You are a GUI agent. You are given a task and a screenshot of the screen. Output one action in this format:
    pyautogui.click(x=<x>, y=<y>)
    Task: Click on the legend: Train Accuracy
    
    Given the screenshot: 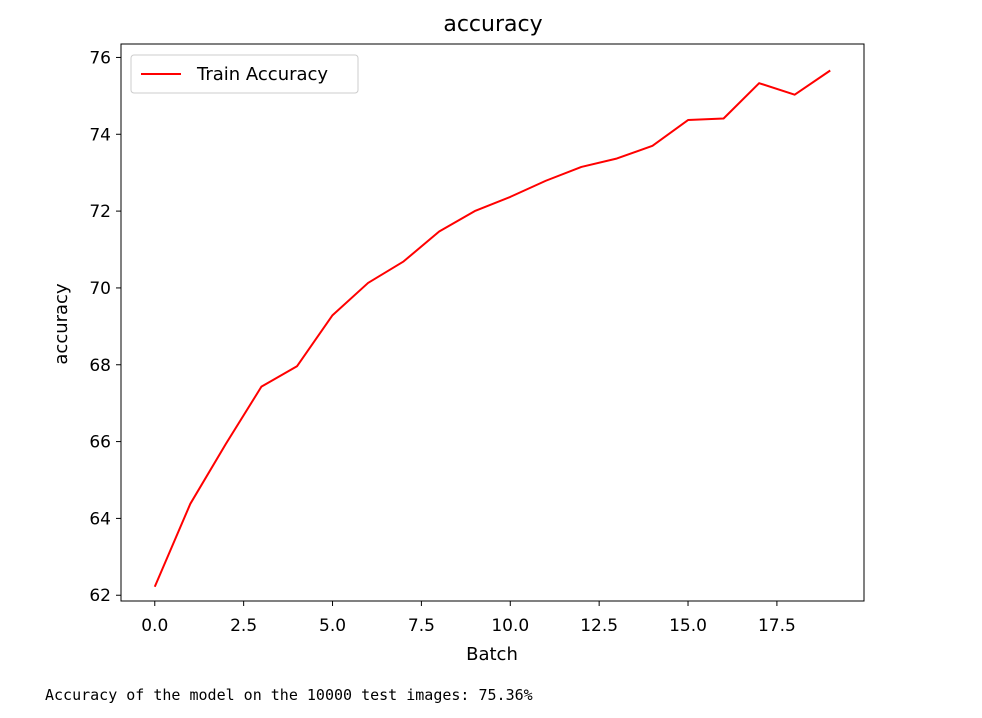 What is the action you would take?
    pyautogui.click(x=244, y=74)
    